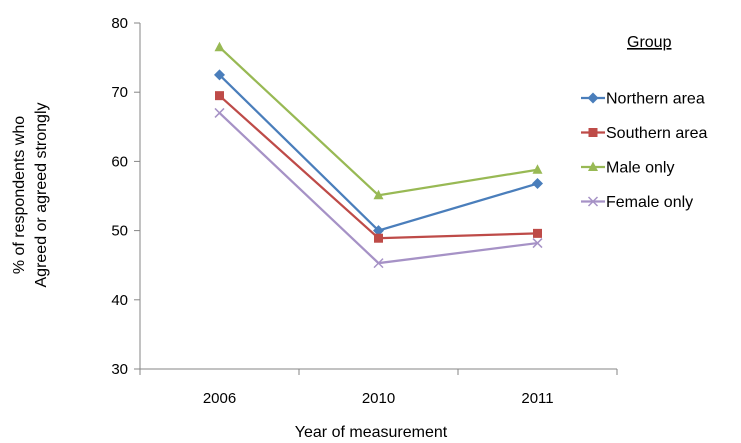 The image size is (741, 443). What do you see at coordinates (537, 398) in the screenshot?
I see `x-tick-label: 2011` at bounding box center [537, 398].